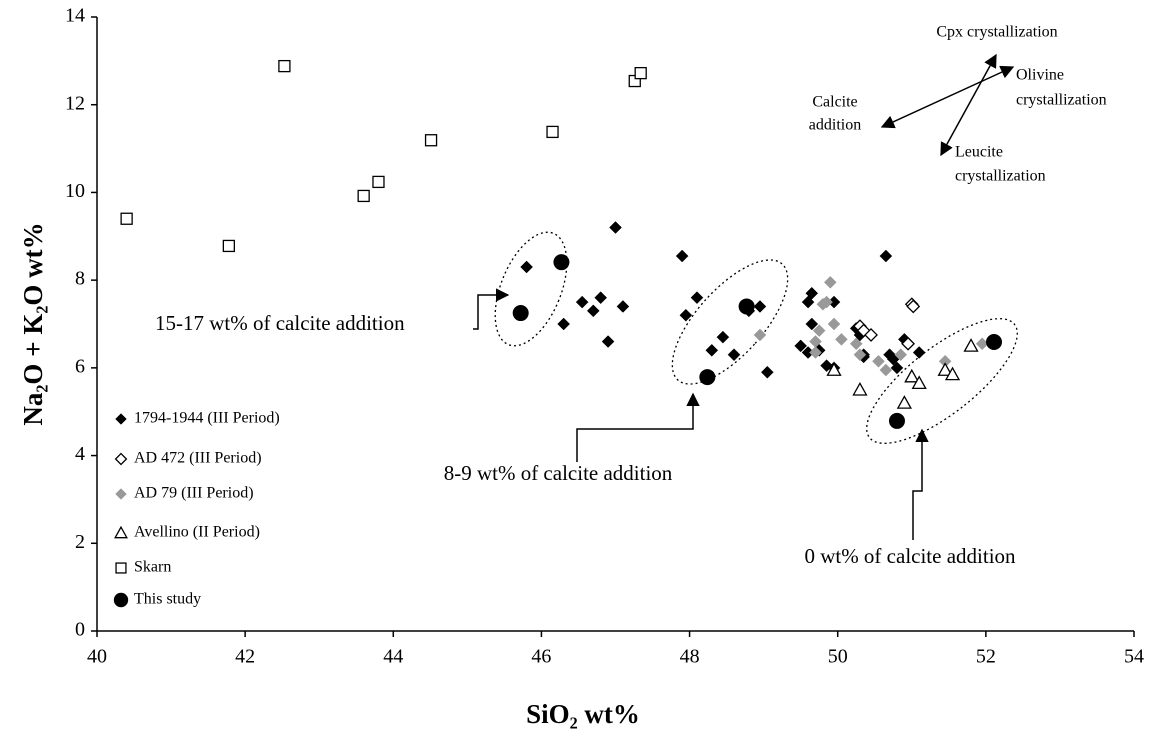 The height and width of the screenshot is (738, 1160). I want to click on x-axis-title: SiO₂ wt%, so click(583, 714).